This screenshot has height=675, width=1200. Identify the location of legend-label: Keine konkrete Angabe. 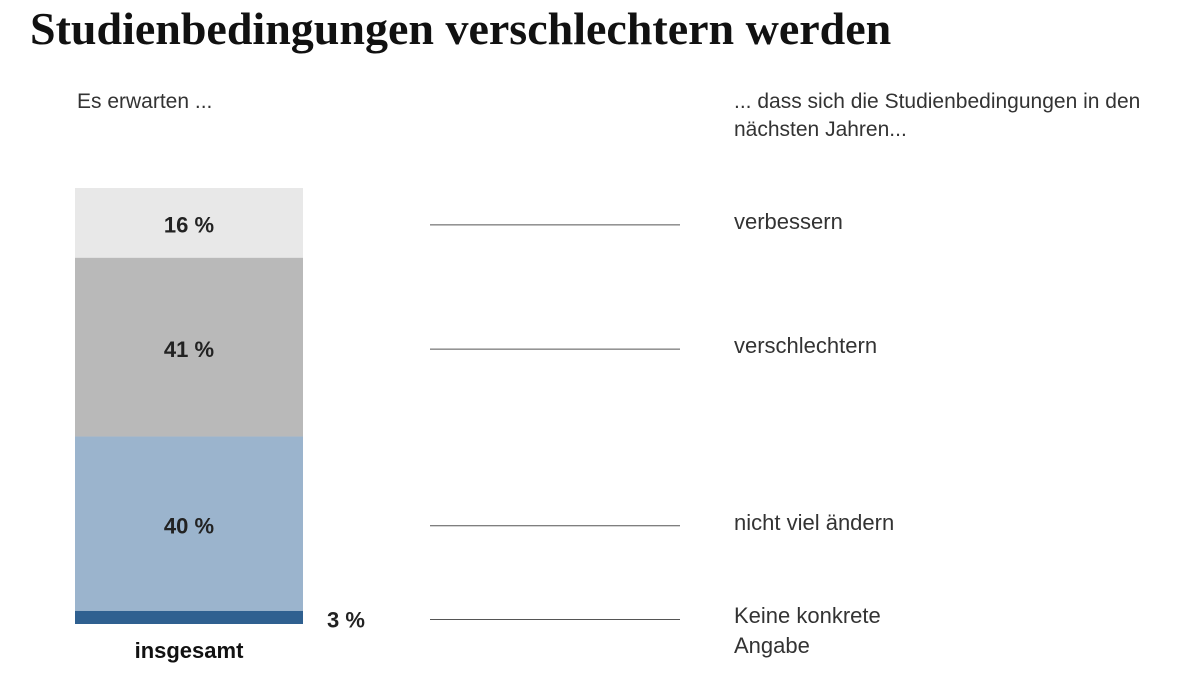
(807, 631).